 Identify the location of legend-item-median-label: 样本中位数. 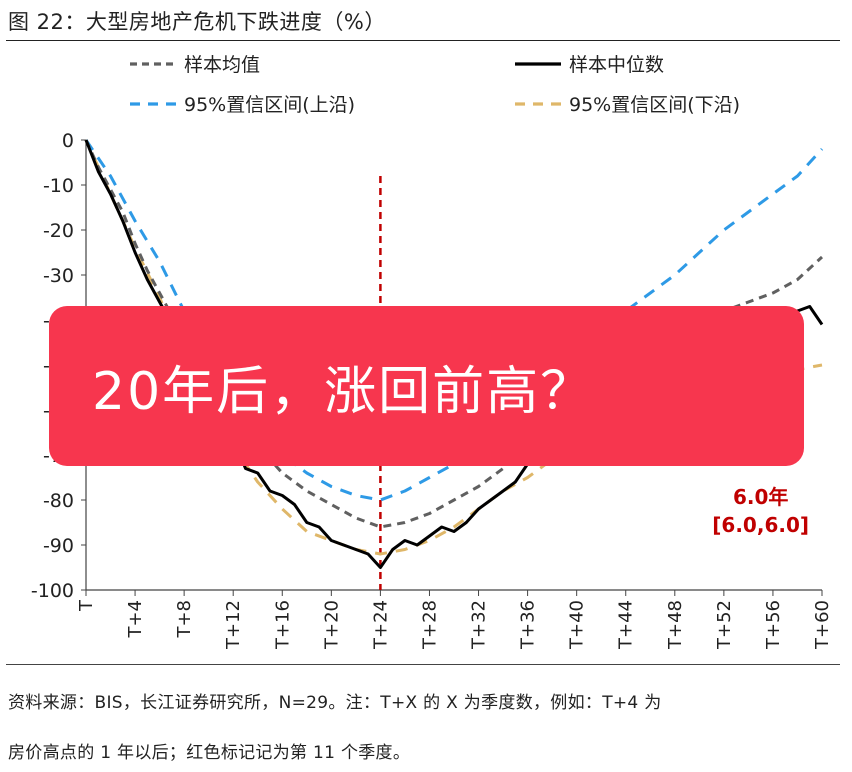
(616, 65).